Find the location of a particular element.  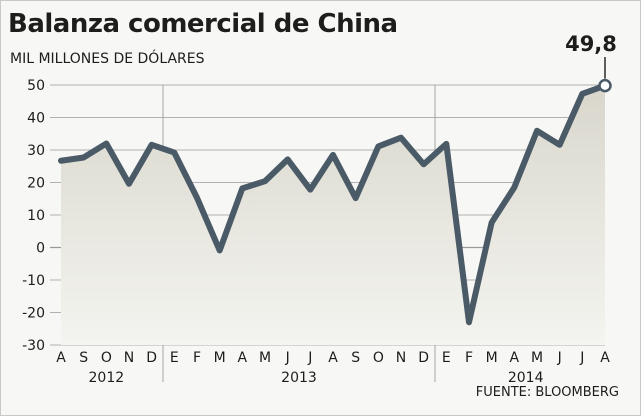

chart-subtitle: MIL MILLONES DE DÓLARES is located at coordinates (107, 59).